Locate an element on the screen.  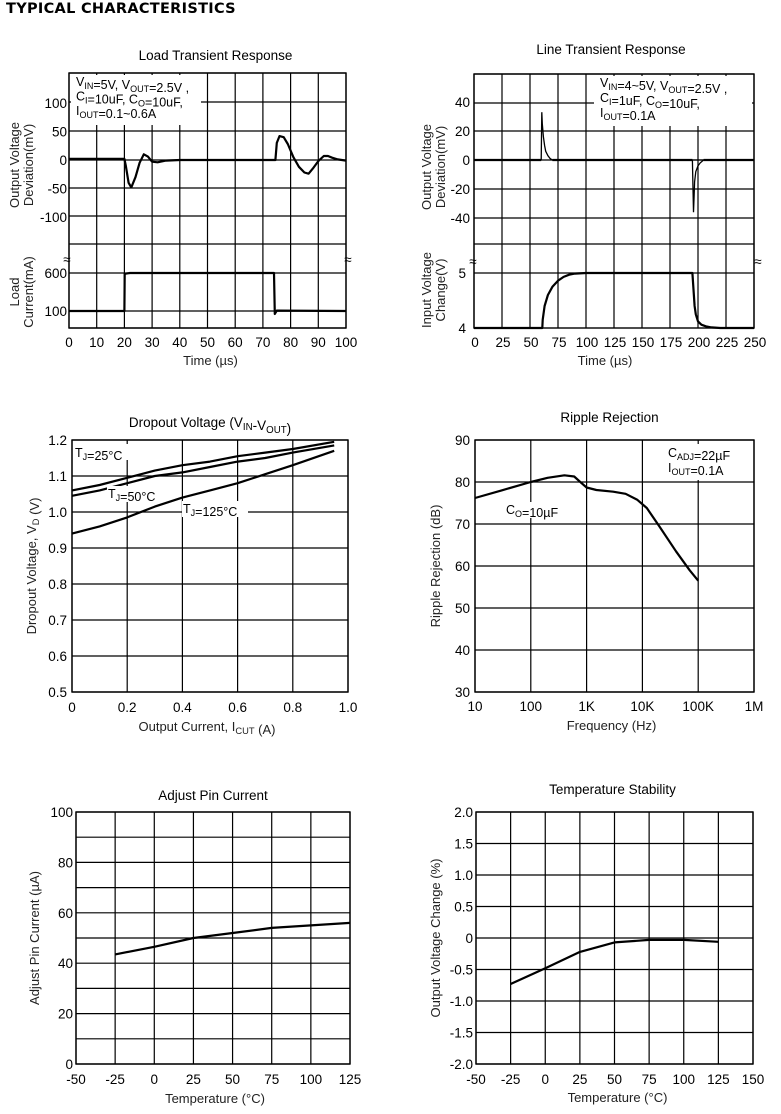
x-tick-label: 40 is located at coordinates (179, 342).